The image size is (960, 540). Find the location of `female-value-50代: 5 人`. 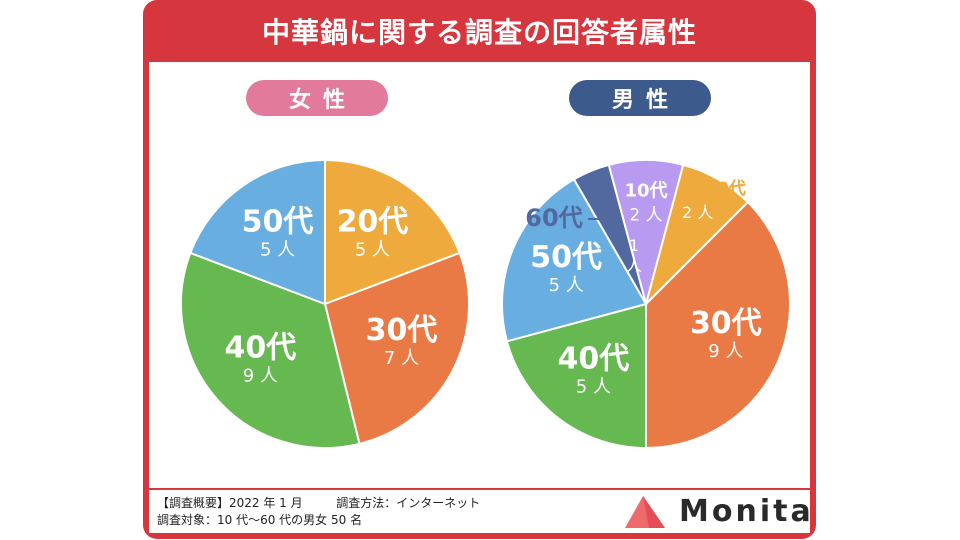

female-value-50代: 5 人 is located at coordinates (277, 249).